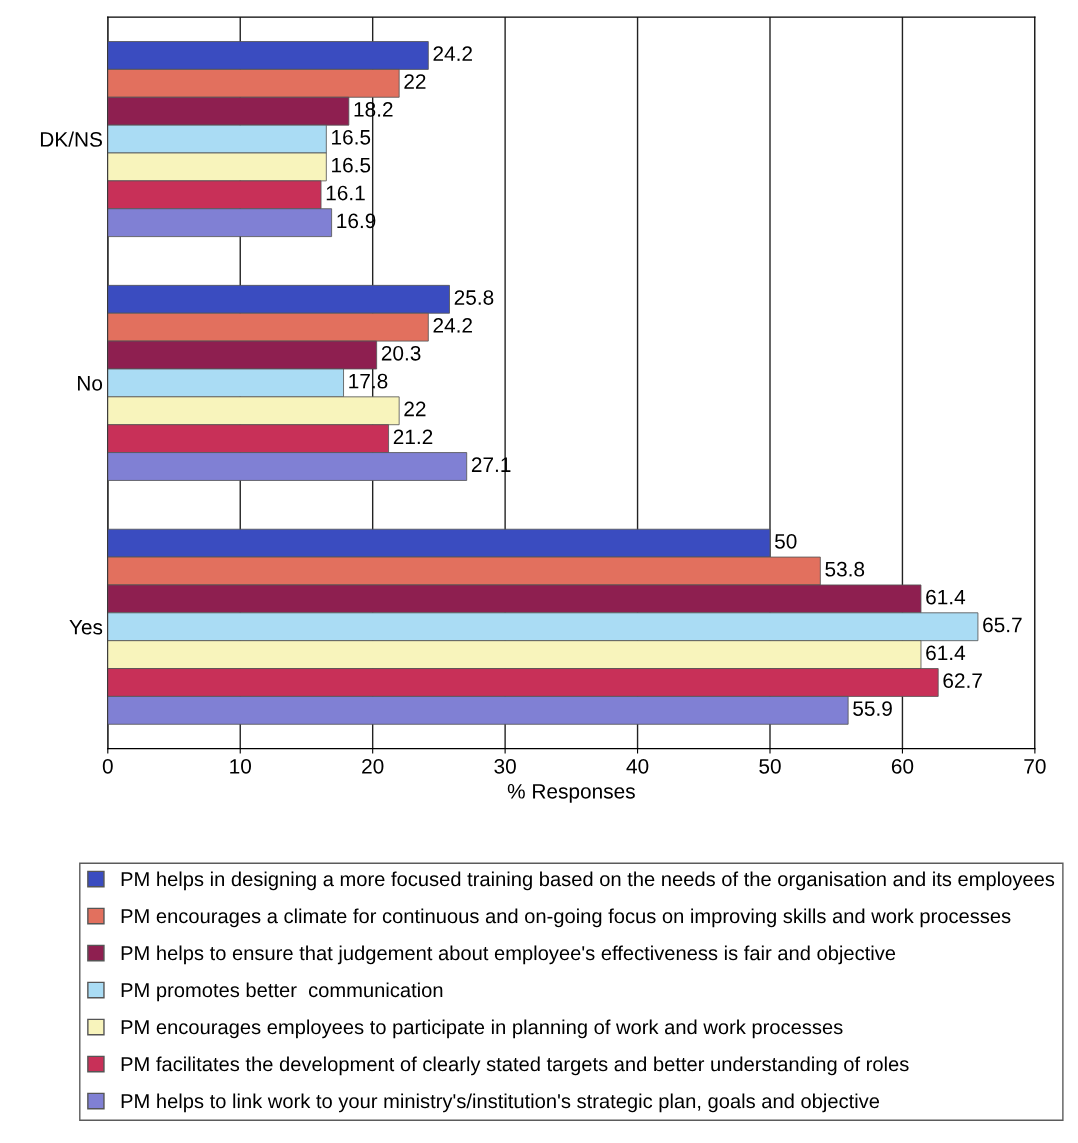 The image size is (1078, 1143). Describe the element at coordinates (373, 766) in the screenshot. I see `x-tick-label: 20` at that location.